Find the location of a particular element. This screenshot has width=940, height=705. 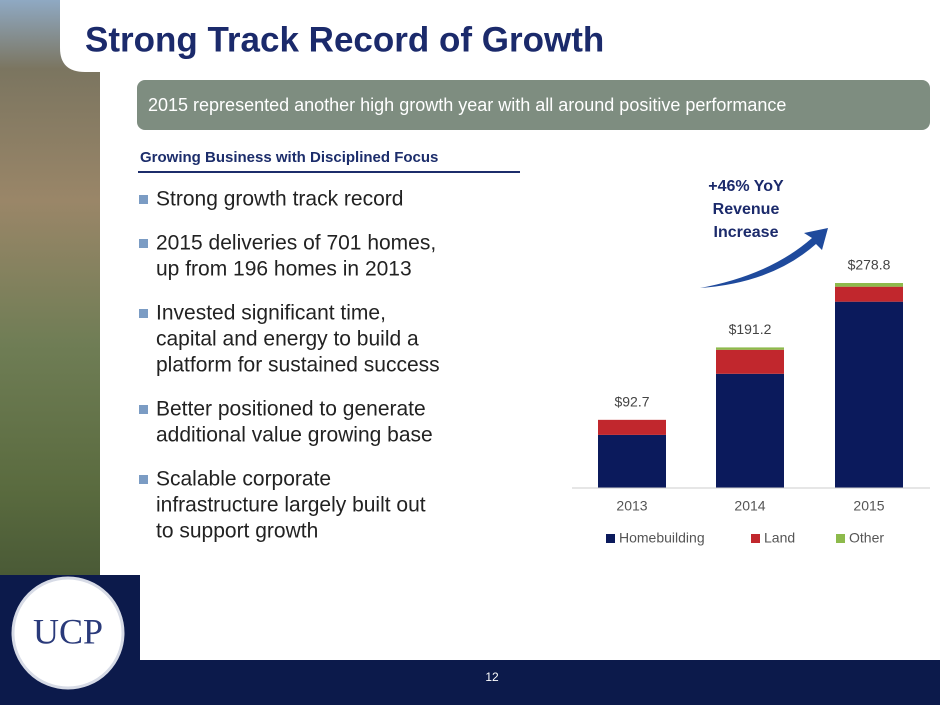

bullet-text: additional value growing base is located at coordinates (294, 435).